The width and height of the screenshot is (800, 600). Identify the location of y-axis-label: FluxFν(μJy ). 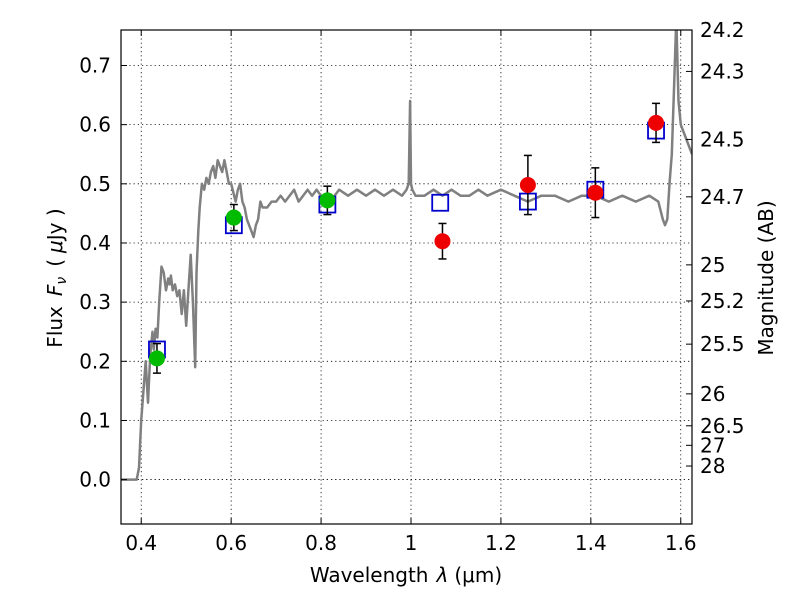
(56, 277).